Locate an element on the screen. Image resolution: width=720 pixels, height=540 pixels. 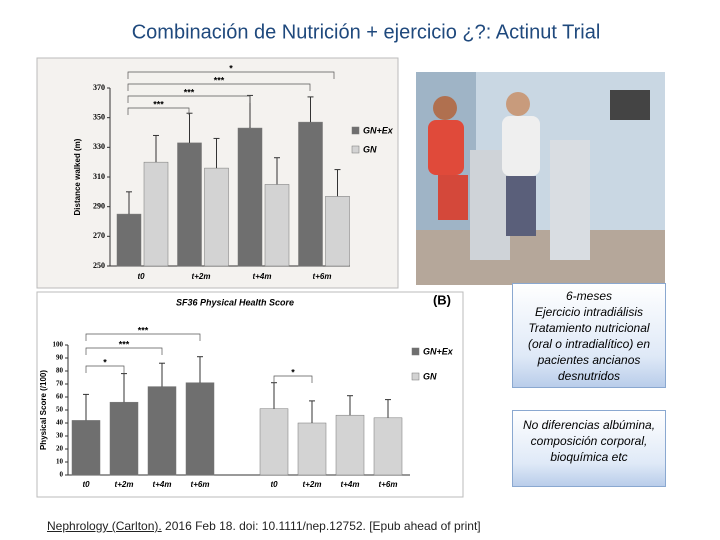
y-tick-label: 100 is located at coordinates (58, 345).